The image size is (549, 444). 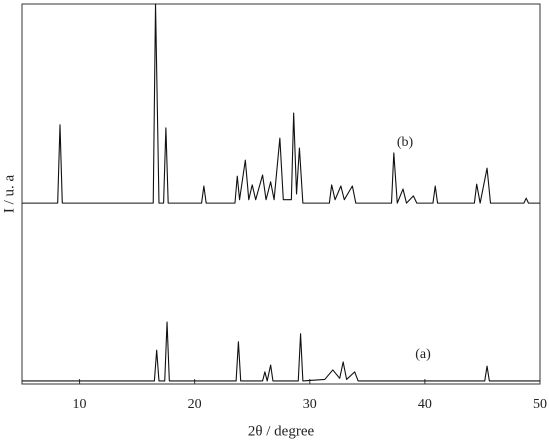 I want to click on y-axis-title: I / u. a, so click(x=9, y=194).